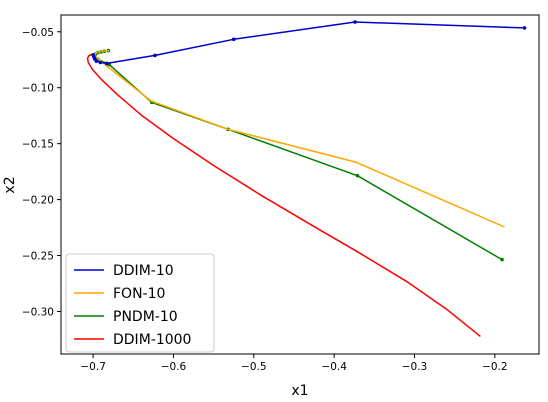 The width and height of the screenshot is (548, 402). Describe the element at coordinates (495, 367) in the screenshot. I see `x-tick-label: −0.2` at that location.